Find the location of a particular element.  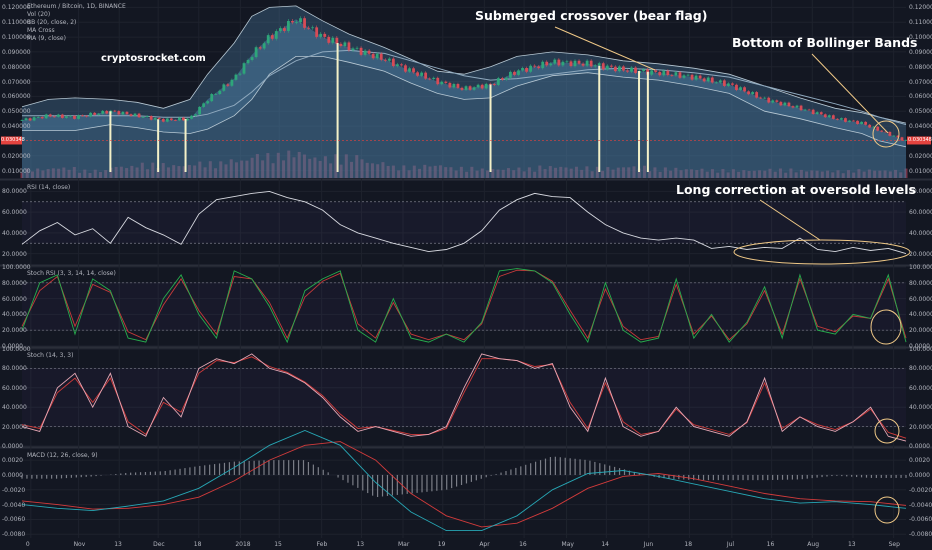

price-y-tick-right-4: 0.080000 is located at coordinates (920, 67).